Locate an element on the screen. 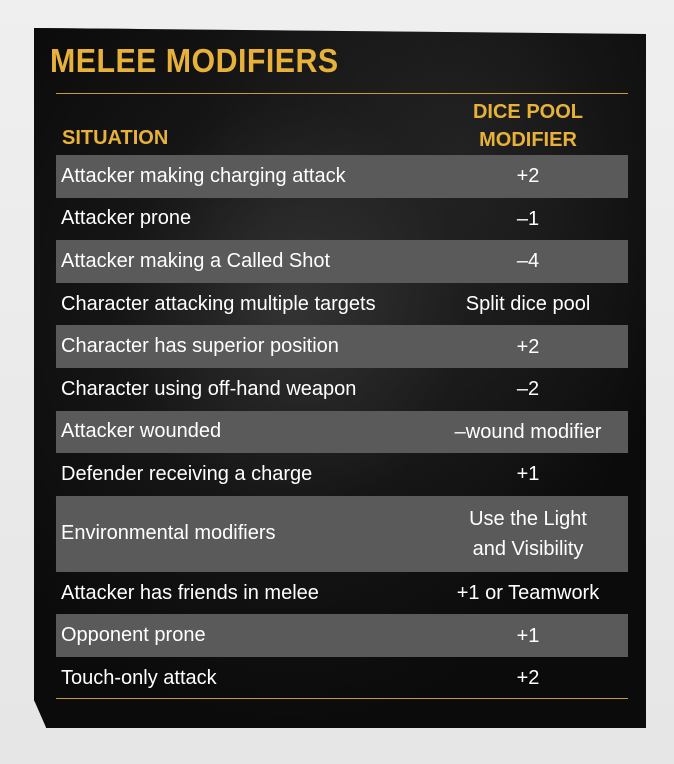 This screenshot has height=764, width=674. row-situation: Attacker making a Called Shot is located at coordinates (196, 260).